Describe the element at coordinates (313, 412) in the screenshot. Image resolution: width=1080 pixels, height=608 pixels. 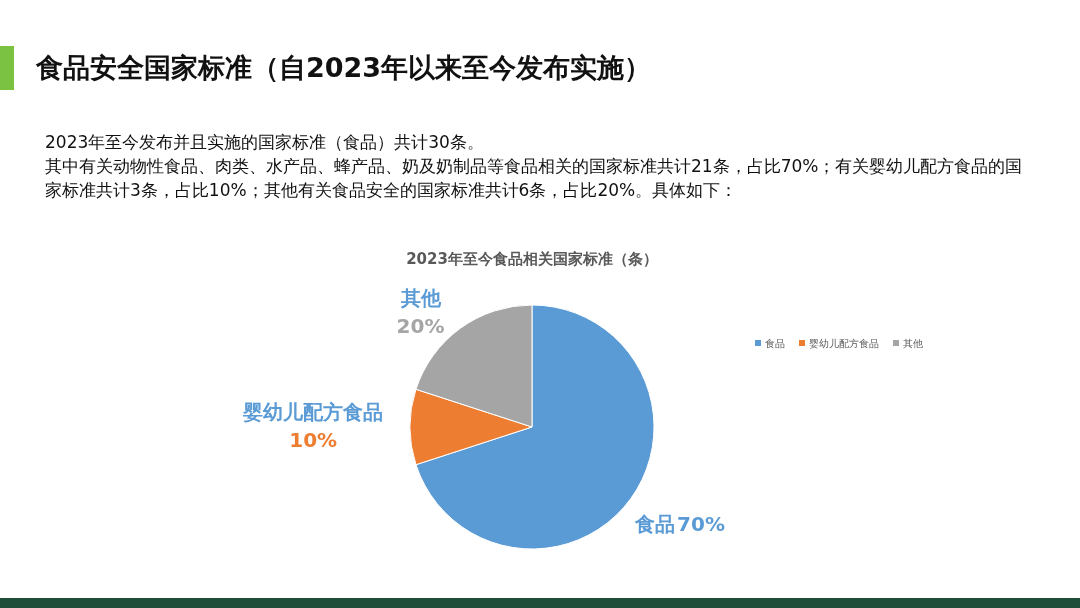
I see `slice-label: 婴幼儿配方食品` at that location.